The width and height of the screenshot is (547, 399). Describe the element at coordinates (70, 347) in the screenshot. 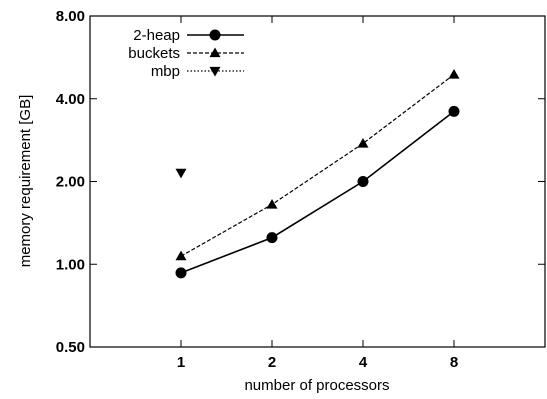

I see `y-tick-label: 0.50` at that location.